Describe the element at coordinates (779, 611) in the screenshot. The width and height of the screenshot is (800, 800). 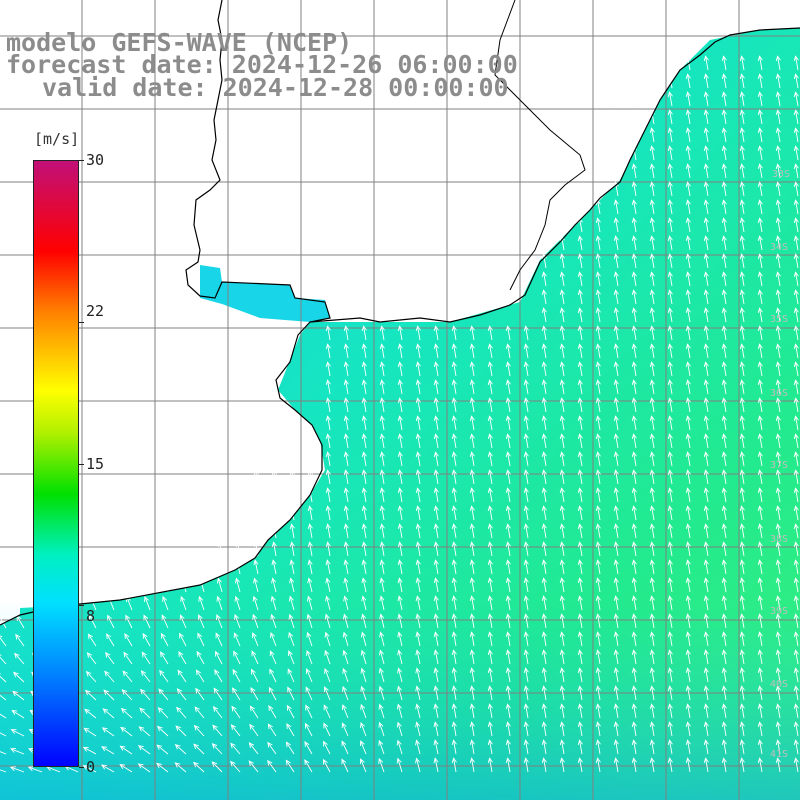
I see `svg-text: 39S` at that location.